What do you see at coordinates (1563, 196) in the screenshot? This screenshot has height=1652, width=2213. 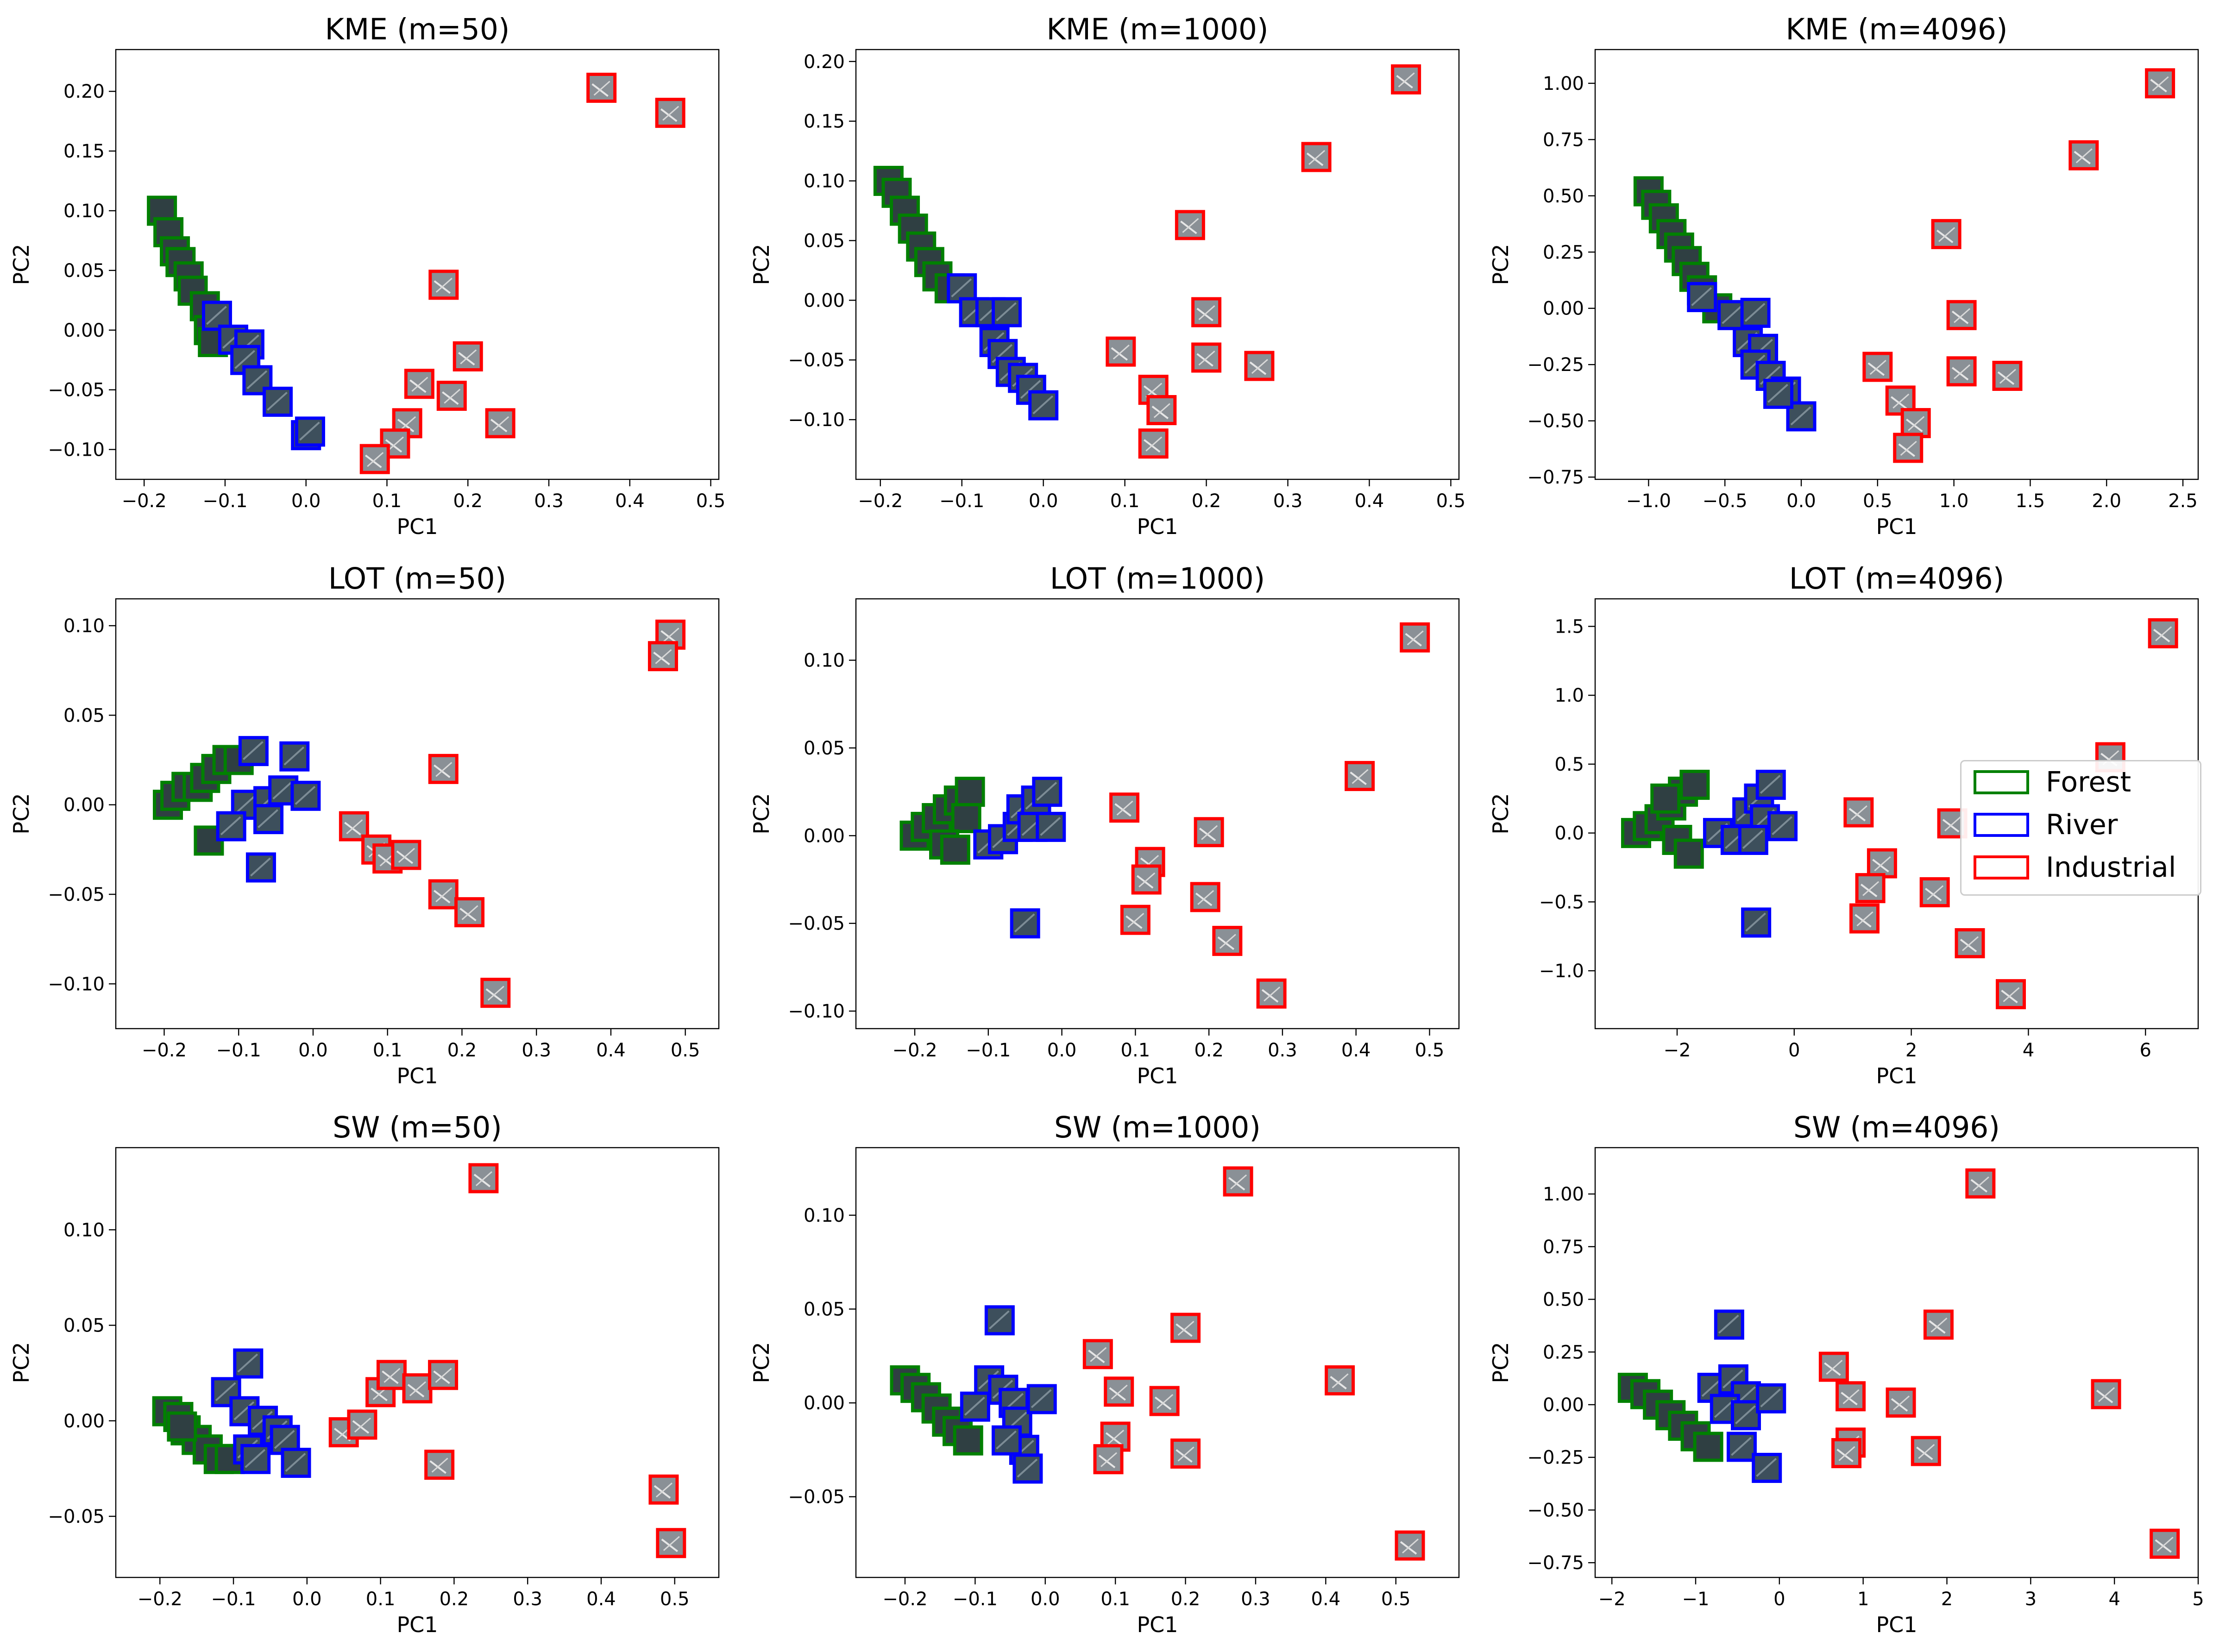 I see `y-tick-label: 0.50` at bounding box center [1563, 196].